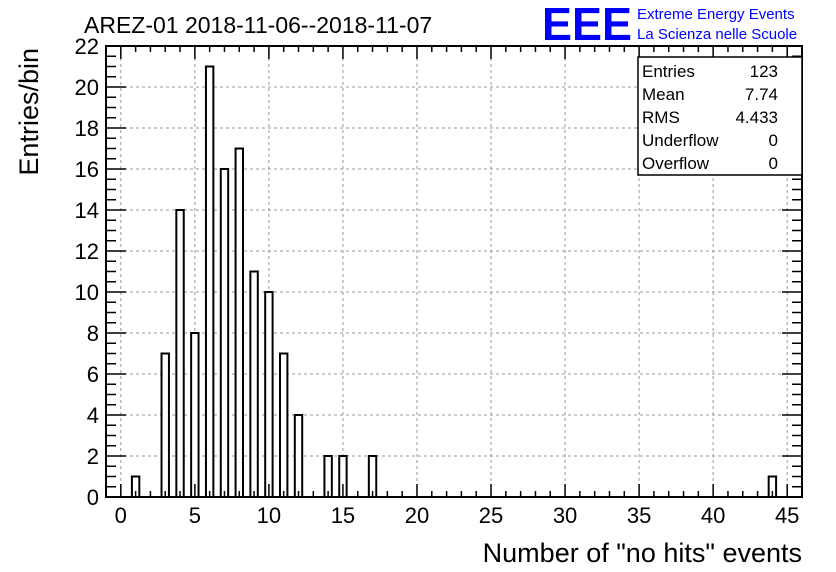 This screenshot has height=572, width=836. What do you see at coordinates (269, 515) in the screenshot?
I see `x-tick-label: 10` at bounding box center [269, 515].